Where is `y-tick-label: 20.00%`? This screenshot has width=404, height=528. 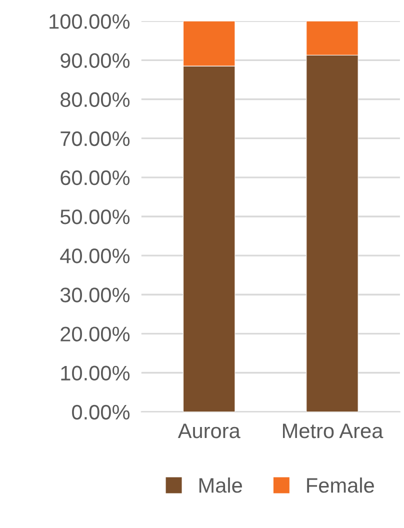 y-tick-label: 20.00% is located at coordinates (95, 334).